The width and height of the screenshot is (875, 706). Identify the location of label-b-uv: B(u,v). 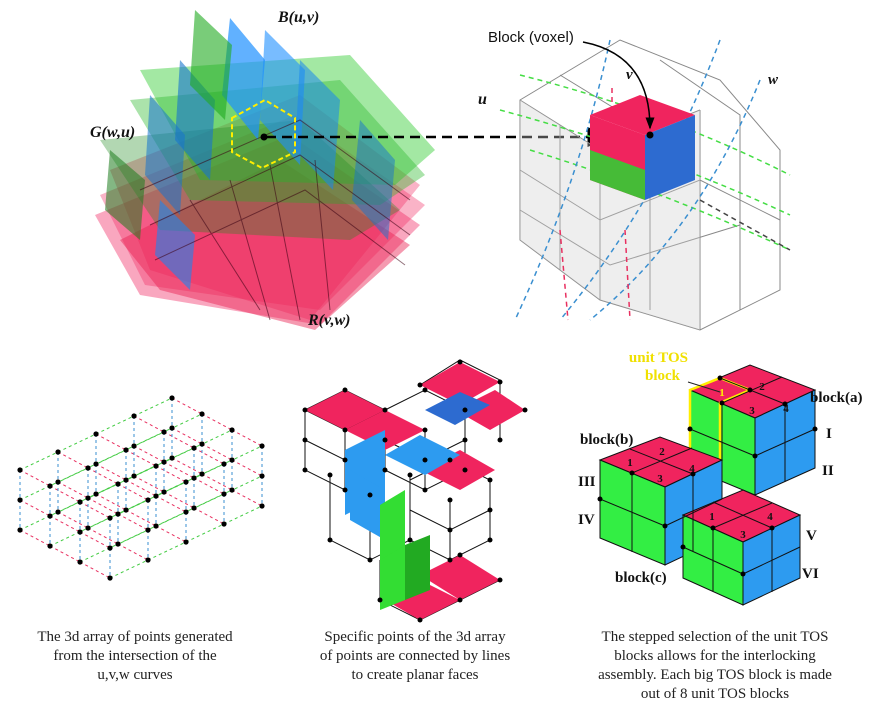
(298, 17).